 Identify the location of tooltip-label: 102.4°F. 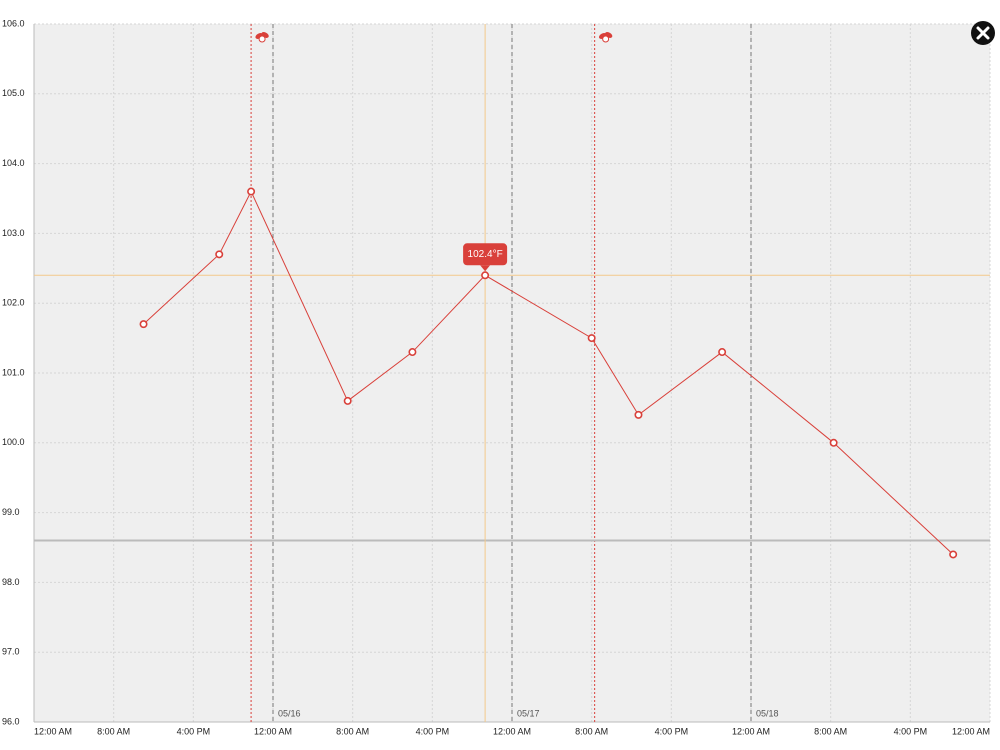
(485, 254).